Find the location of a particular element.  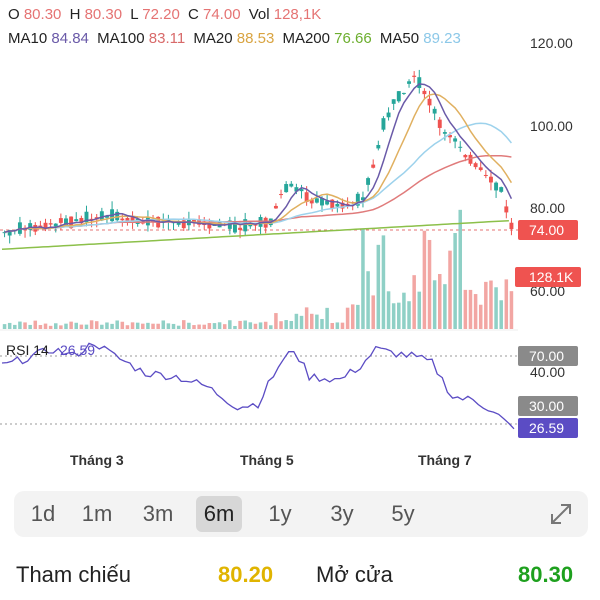

timeframe-3m: 3m is located at coordinates (158, 513).